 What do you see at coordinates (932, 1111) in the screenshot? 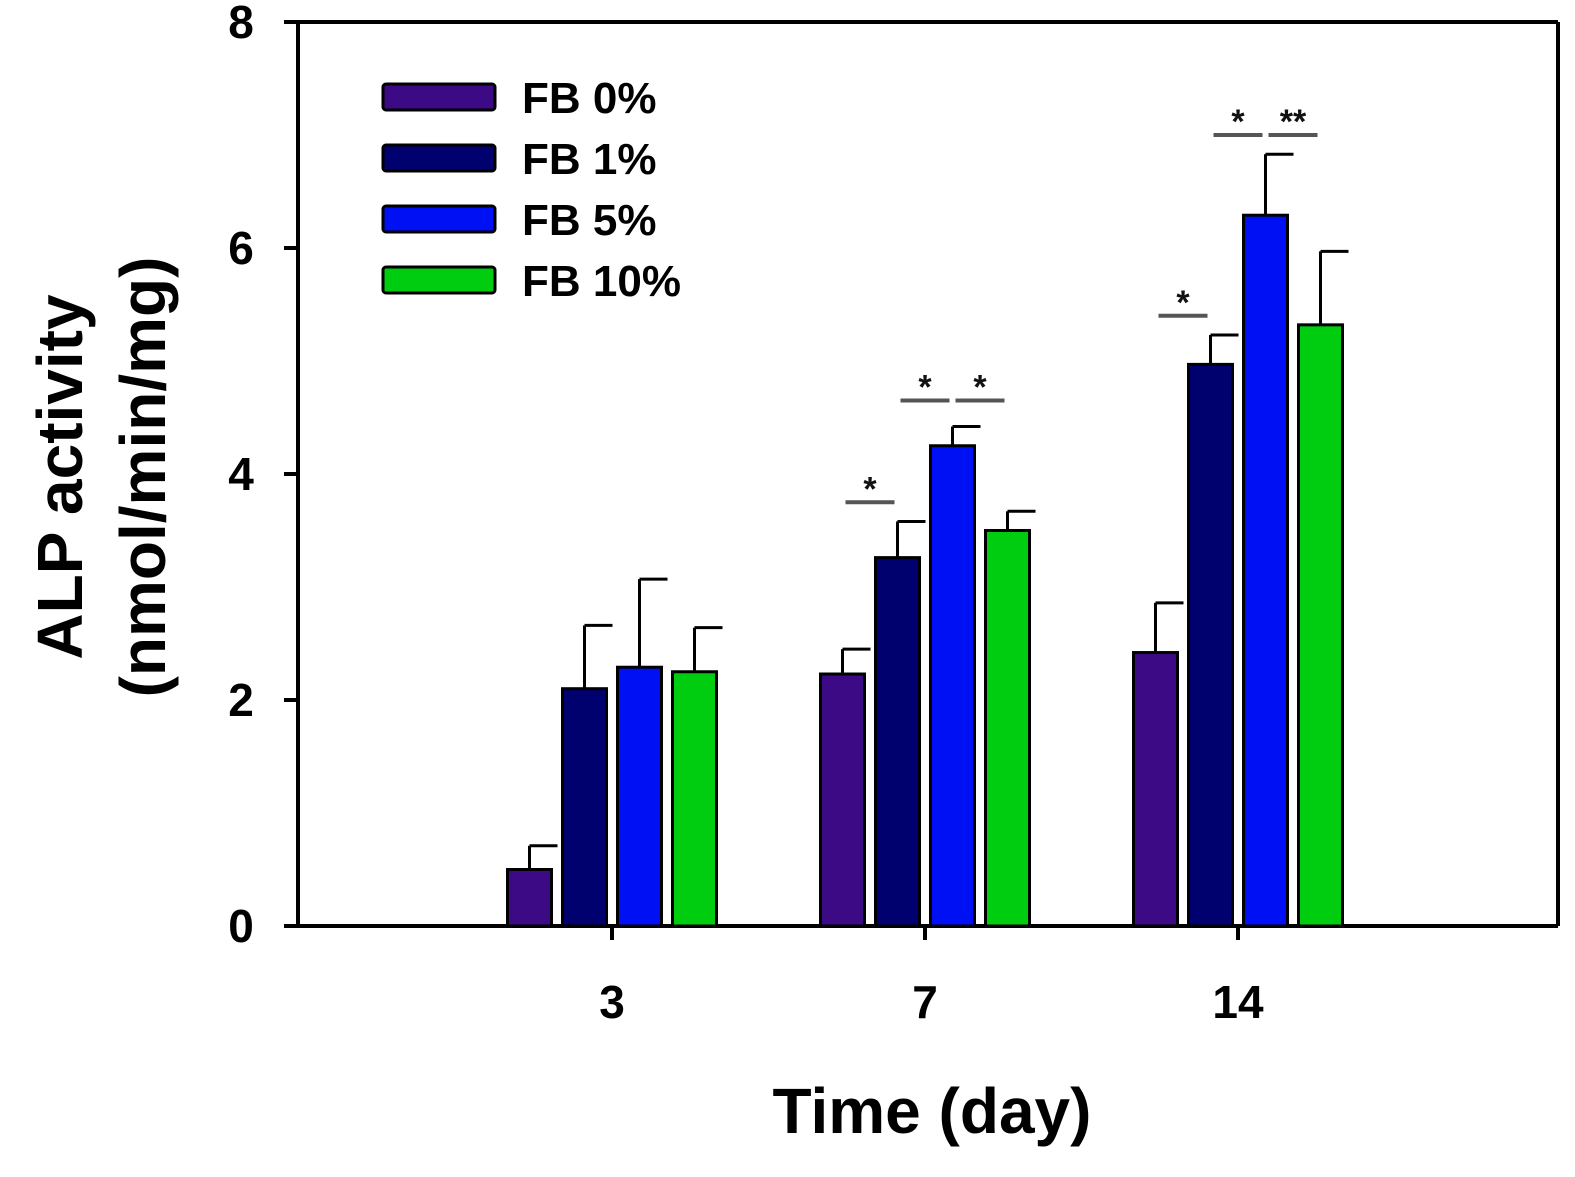
I see `x-axis-title: Time (day)` at bounding box center [932, 1111].